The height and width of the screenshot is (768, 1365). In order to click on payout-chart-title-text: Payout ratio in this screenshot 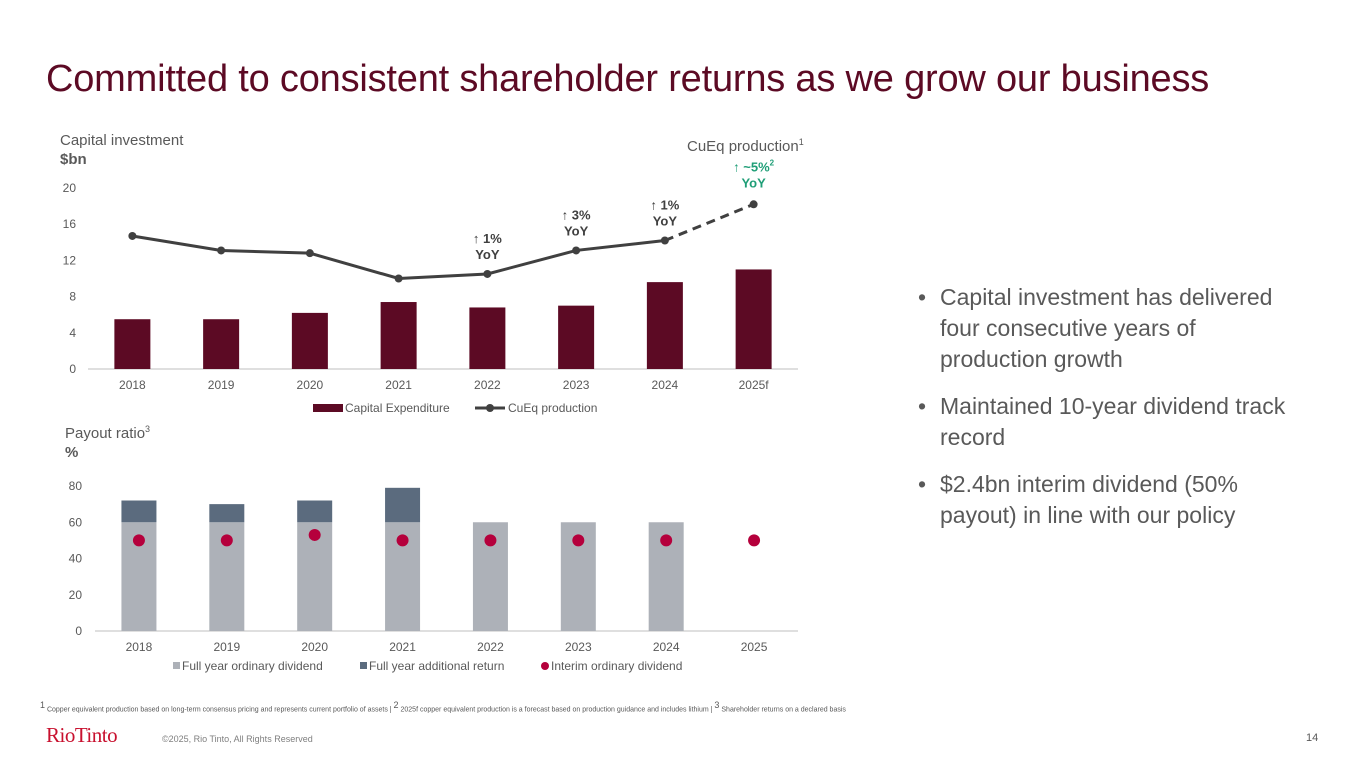, I will do `click(105, 433)`.